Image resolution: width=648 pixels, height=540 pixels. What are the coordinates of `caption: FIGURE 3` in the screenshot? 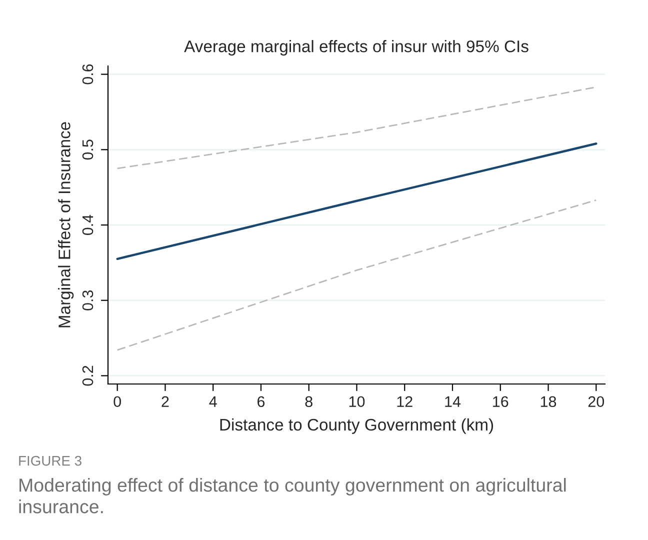 It's located at (50, 461).